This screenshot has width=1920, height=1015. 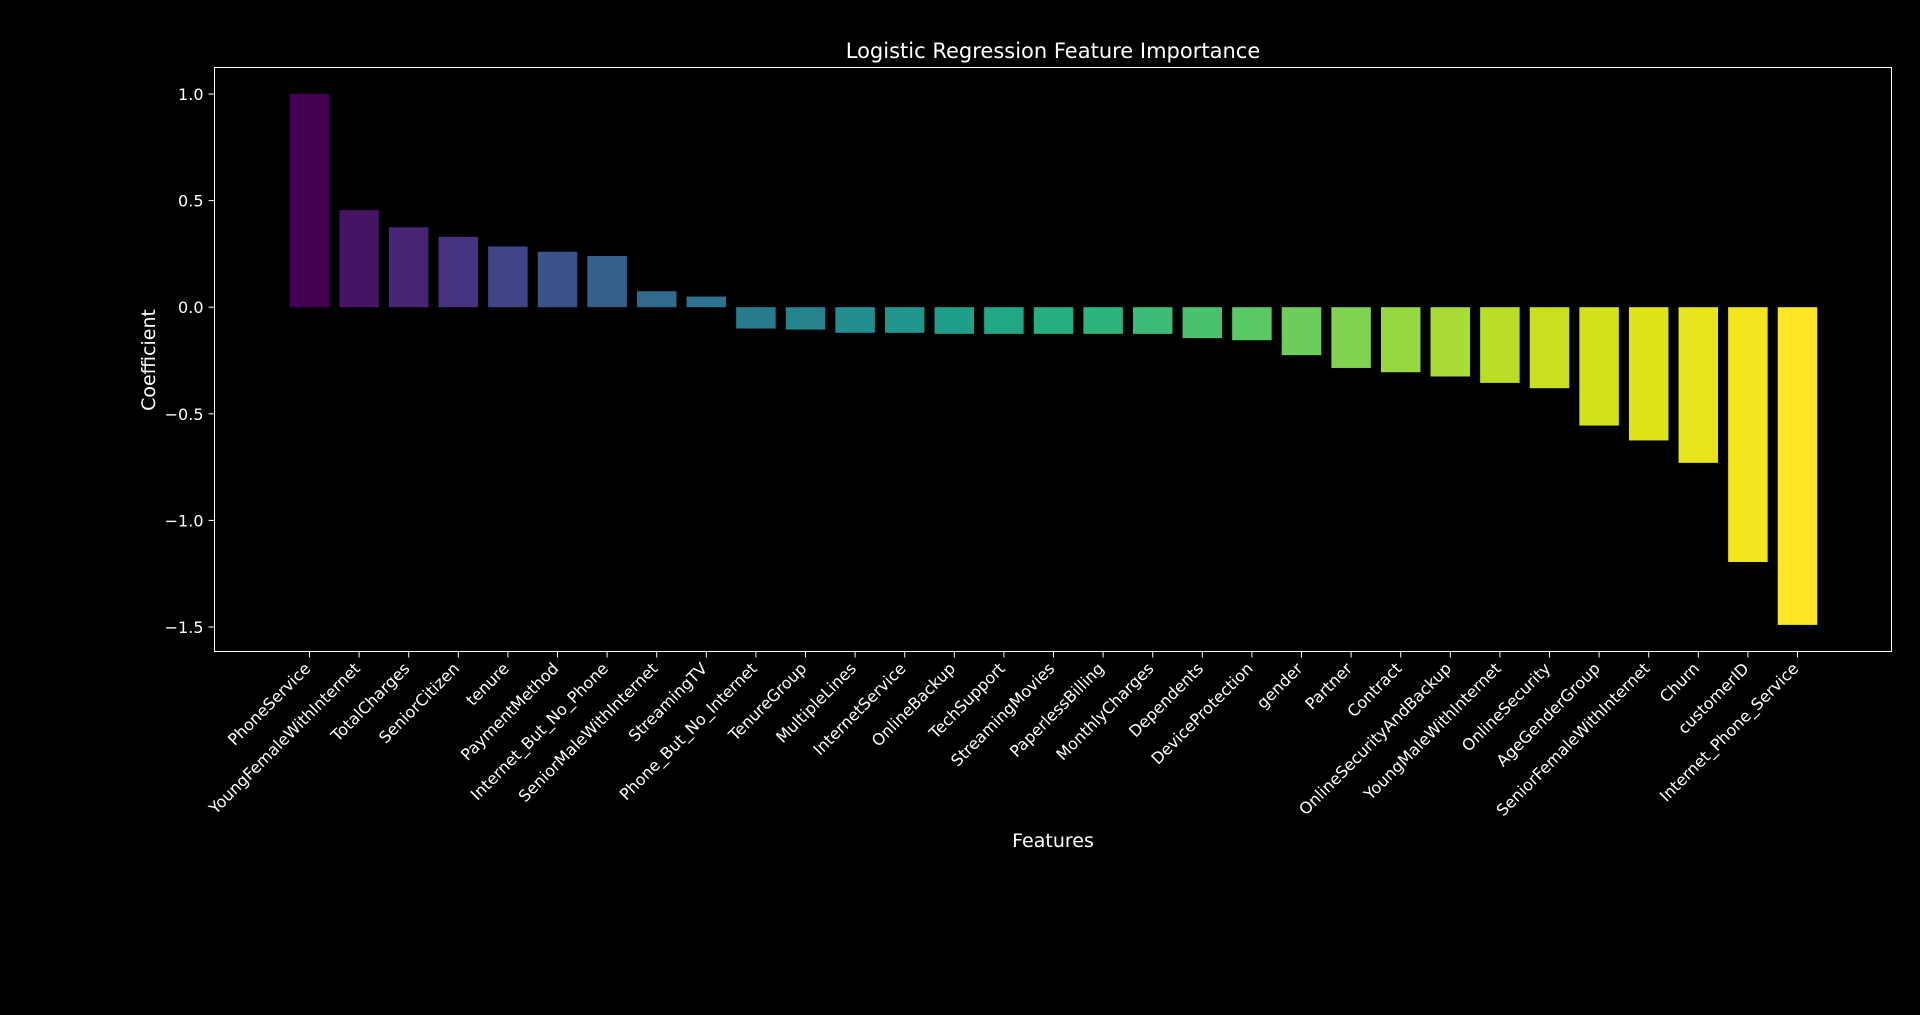 What do you see at coordinates (1152, 320) in the screenshot?
I see `bar-MonthlyCharges` at bounding box center [1152, 320].